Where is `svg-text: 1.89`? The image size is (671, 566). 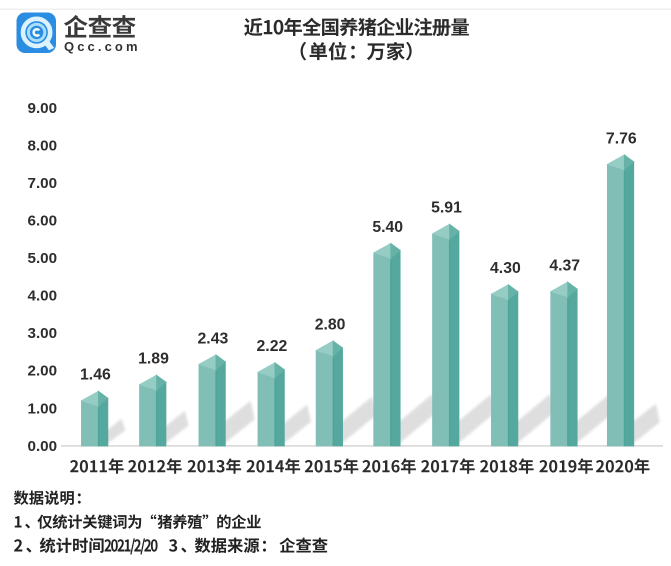
svg-text: 1.89 is located at coordinates (153, 359).